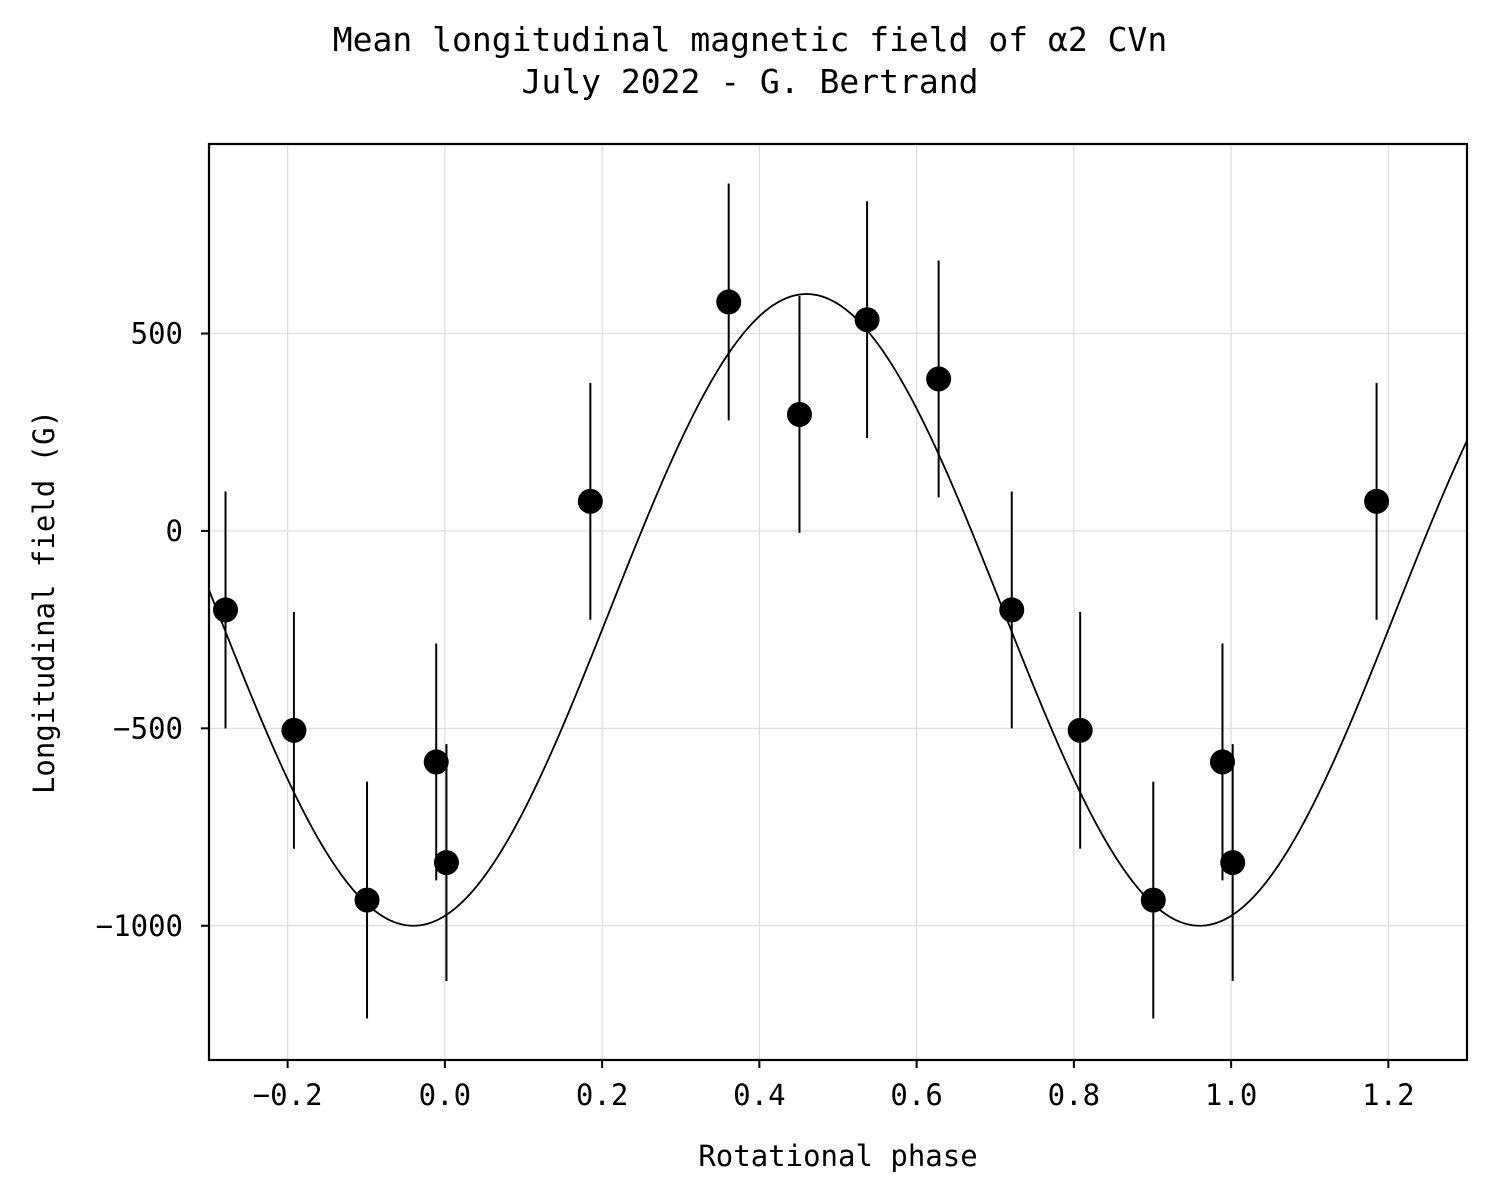  What do you see at coordinates (152, 630) in the screenshot?
I see `y-axis-ticks: 500 0 −500 −1000` at bounding box center [152, 630].